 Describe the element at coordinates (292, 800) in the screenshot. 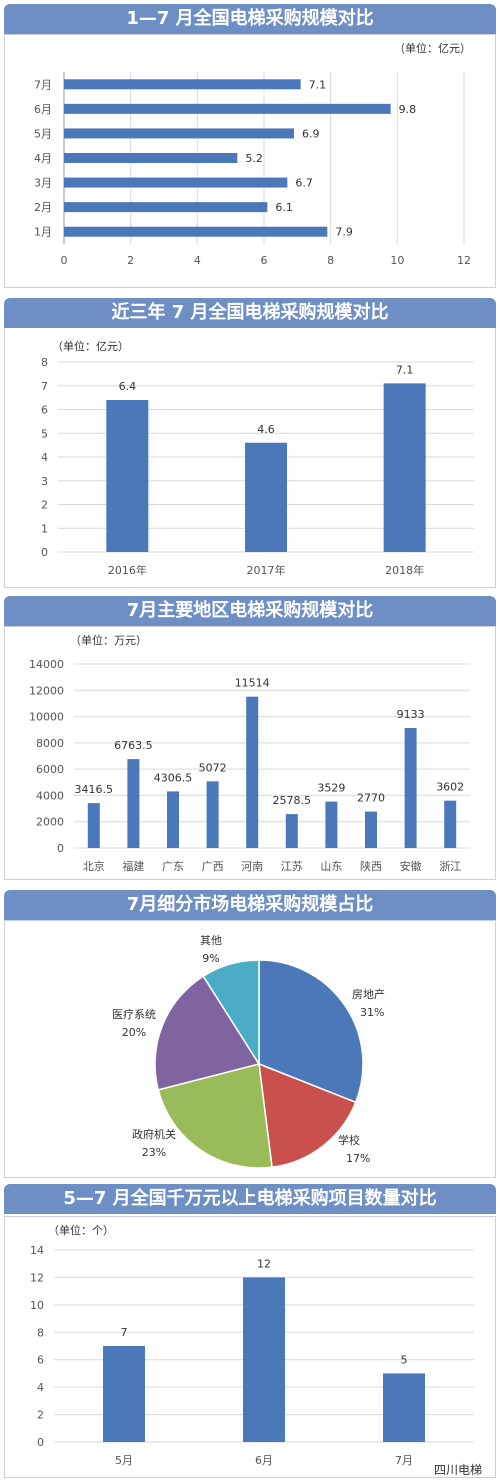

I see `data-label: 2578.5` at that location.